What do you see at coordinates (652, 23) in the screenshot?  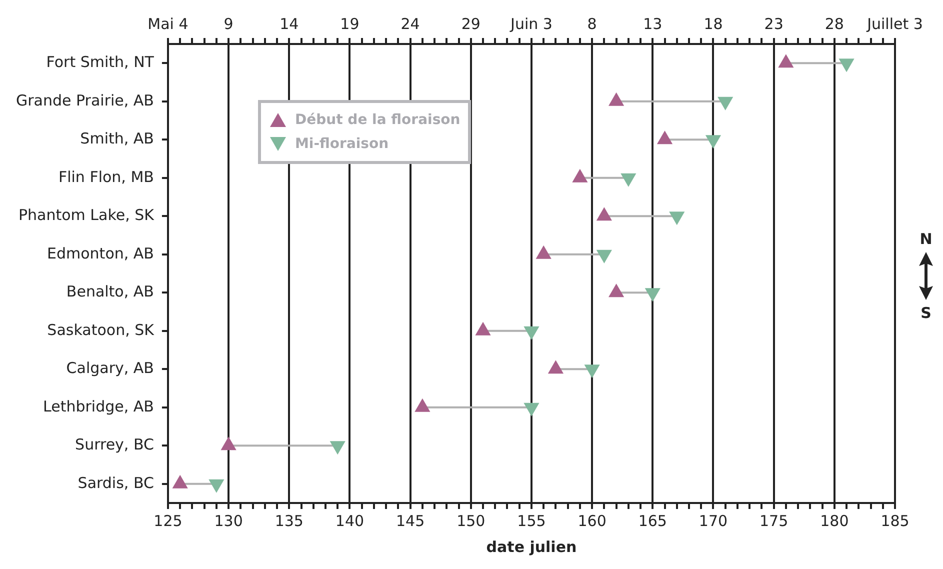 I see `x2-tick-label: 13` at bounding box center [652, 23].